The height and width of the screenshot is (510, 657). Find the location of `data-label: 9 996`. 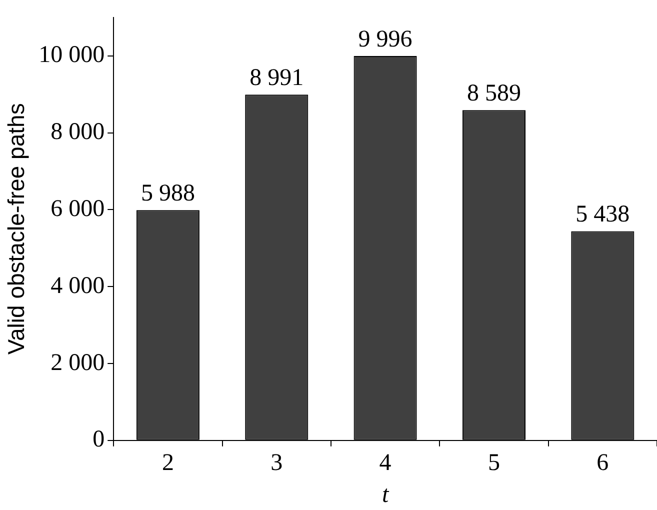

data-label: 9 996 is located at coordinates (385, 39).